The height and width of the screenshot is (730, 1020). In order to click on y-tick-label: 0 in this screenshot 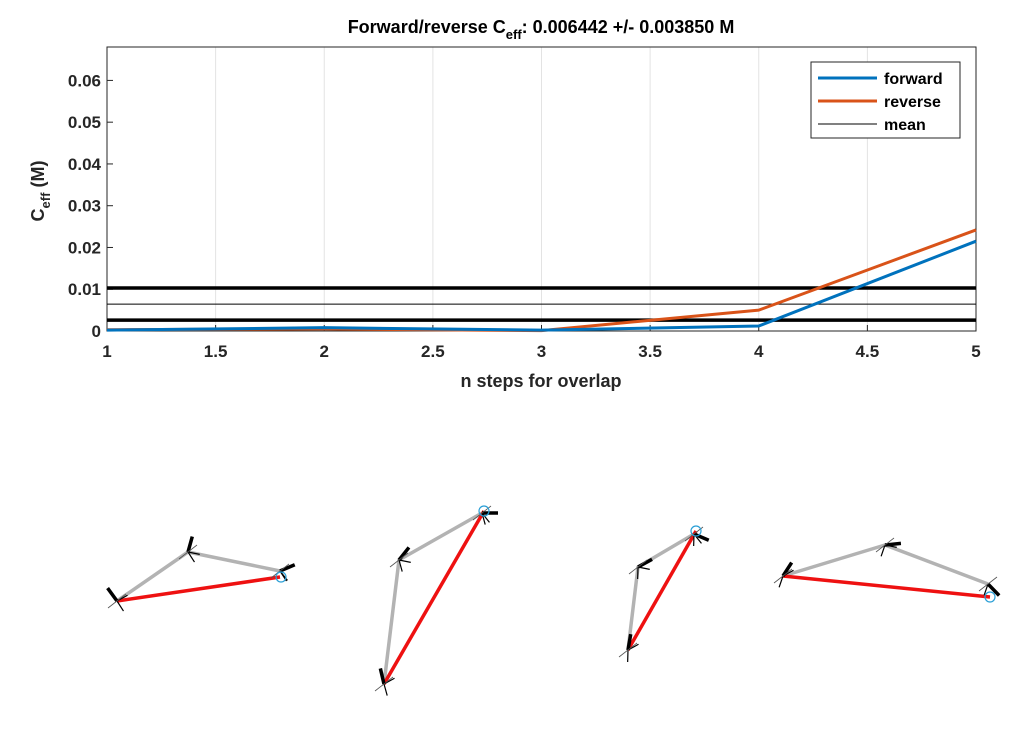, I will do `click(96, 331)`.